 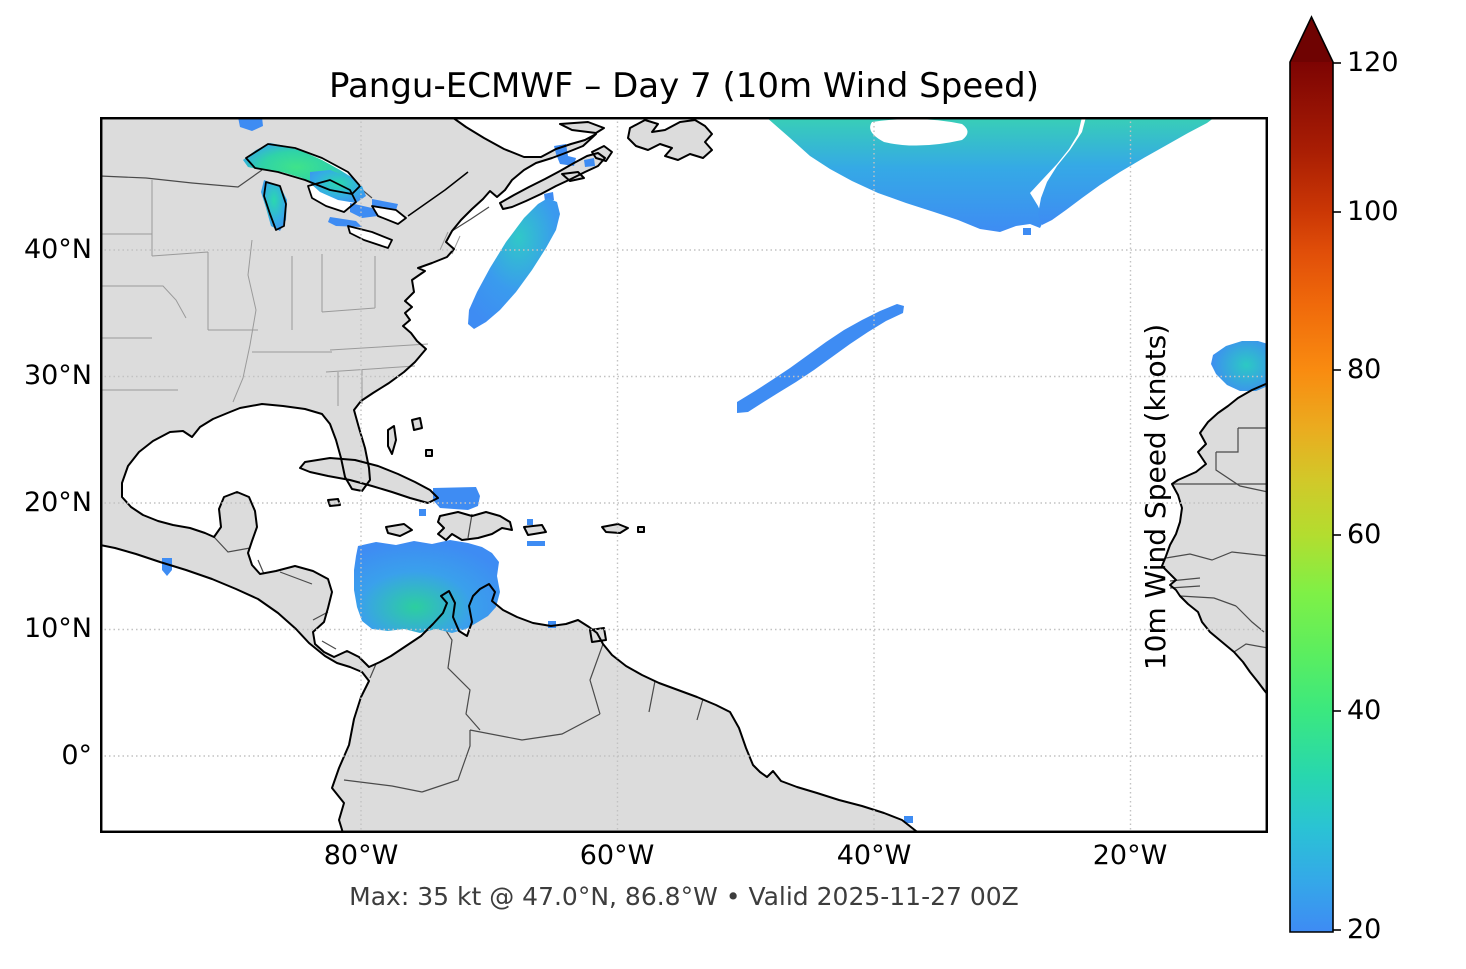 What do you see at coordinates (1155, 497) in the screenshot?
I see `colorbar-axis-label: 10m Wind Speed (knots)` at bounding box center [1155, 497].